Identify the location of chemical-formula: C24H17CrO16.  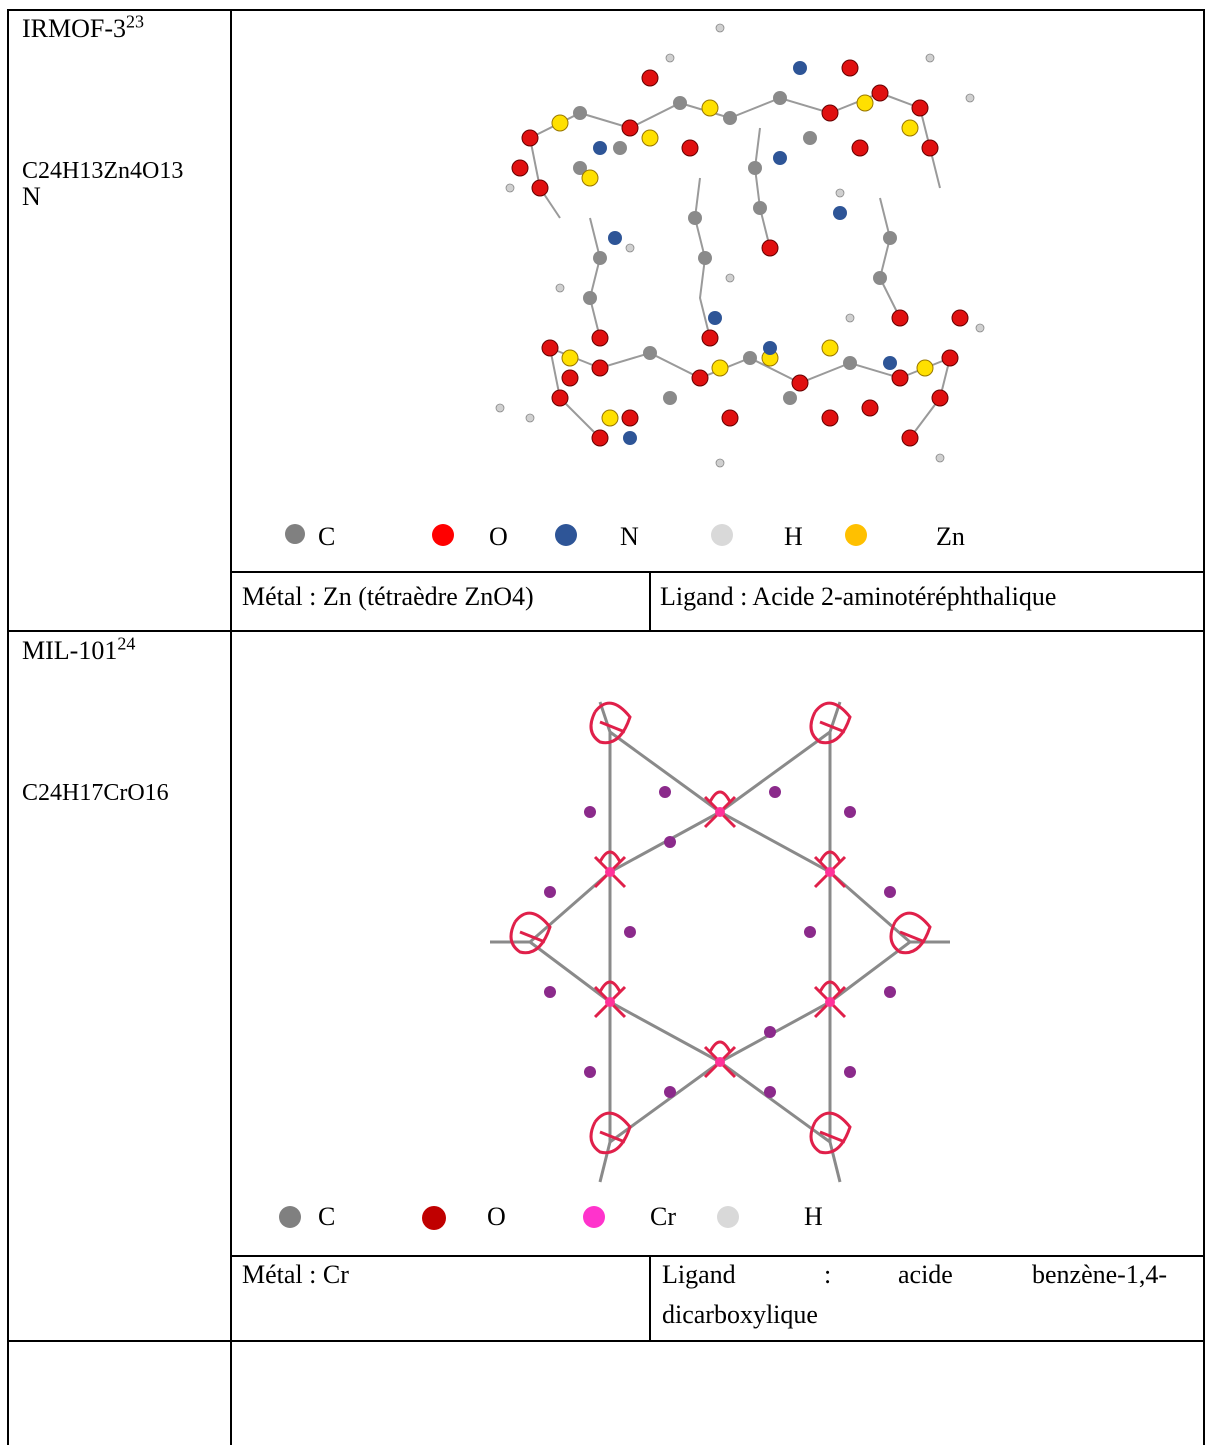
(95, 793).